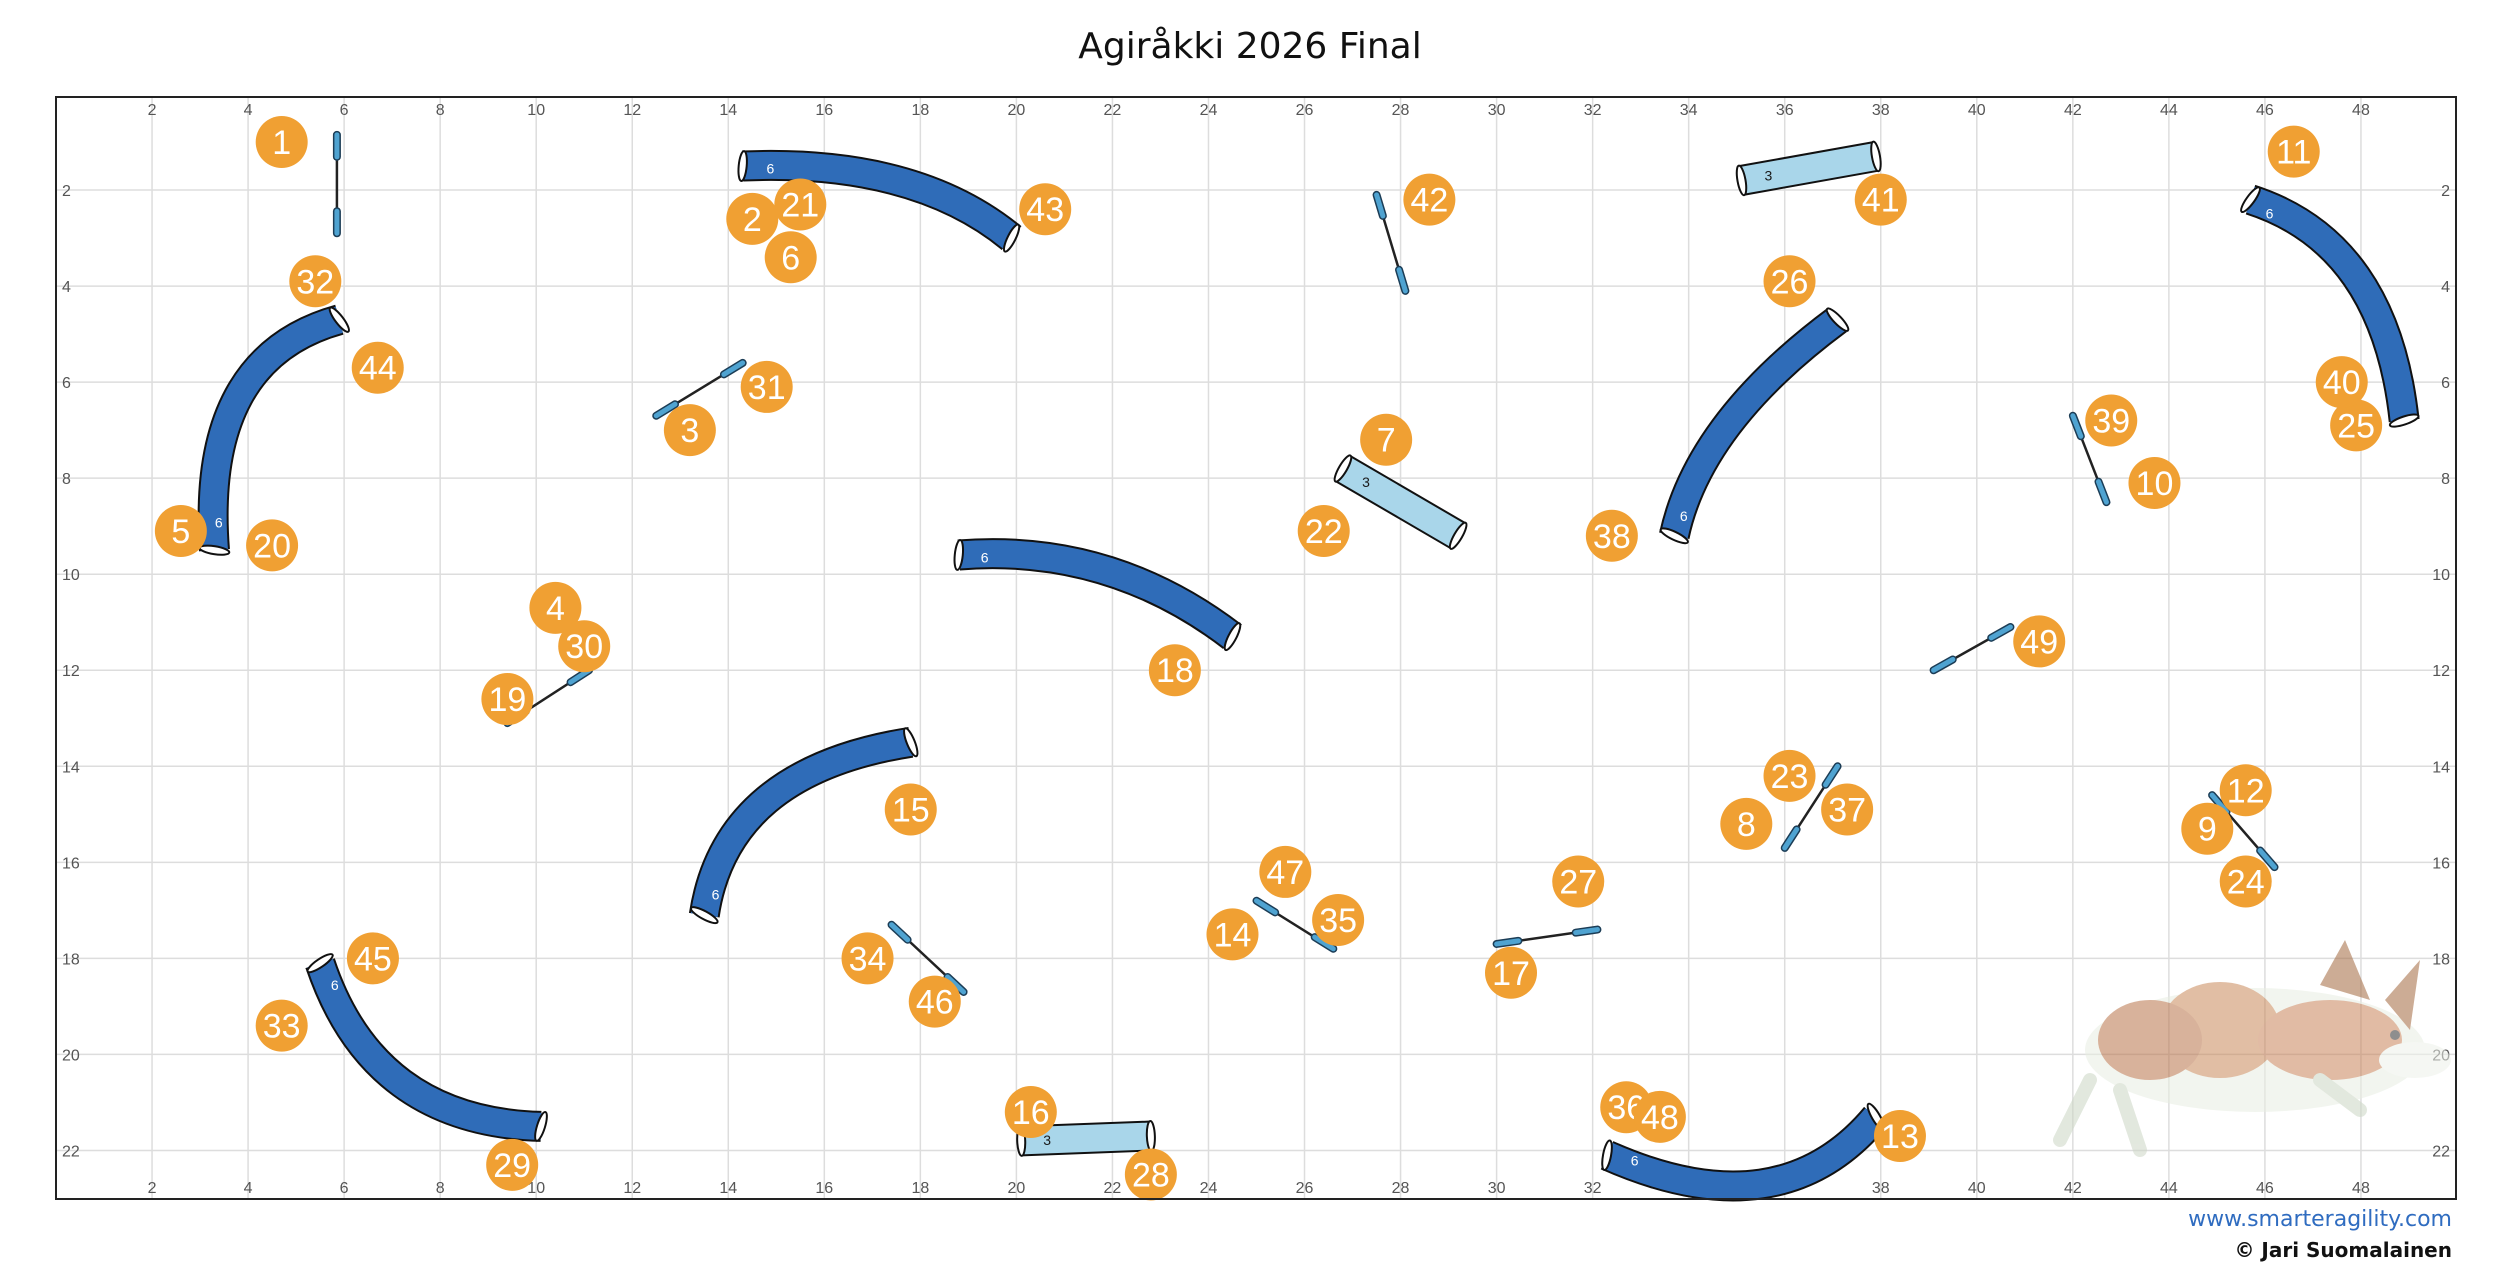 The height and width of the screenshot is (1274, 2500). I want to click on y-tick-label-left: 4, so click(66, 287).